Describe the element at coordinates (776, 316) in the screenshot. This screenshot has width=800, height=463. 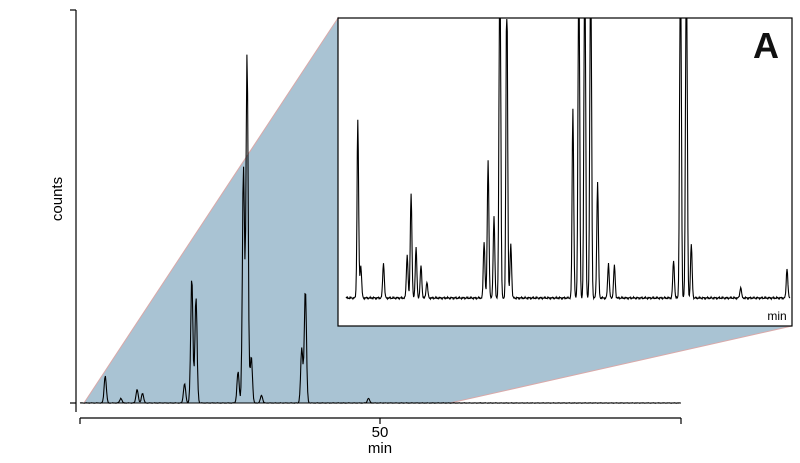
I see `inset-x-axis-label: min` at that location.